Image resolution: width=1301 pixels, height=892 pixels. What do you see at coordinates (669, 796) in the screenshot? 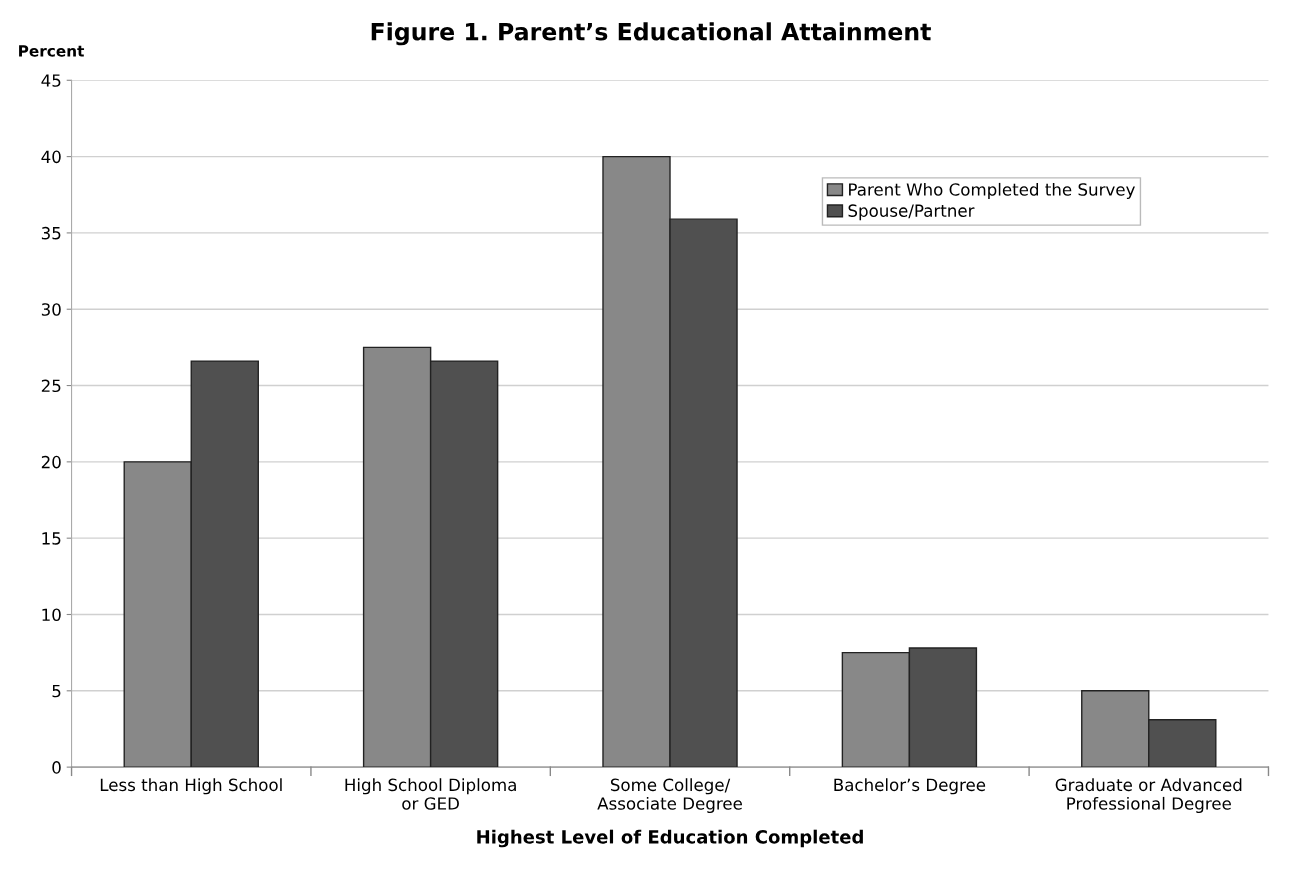
I see `x-tick-label: Some College/ Associate Degree` at bounding box center [669, 796].